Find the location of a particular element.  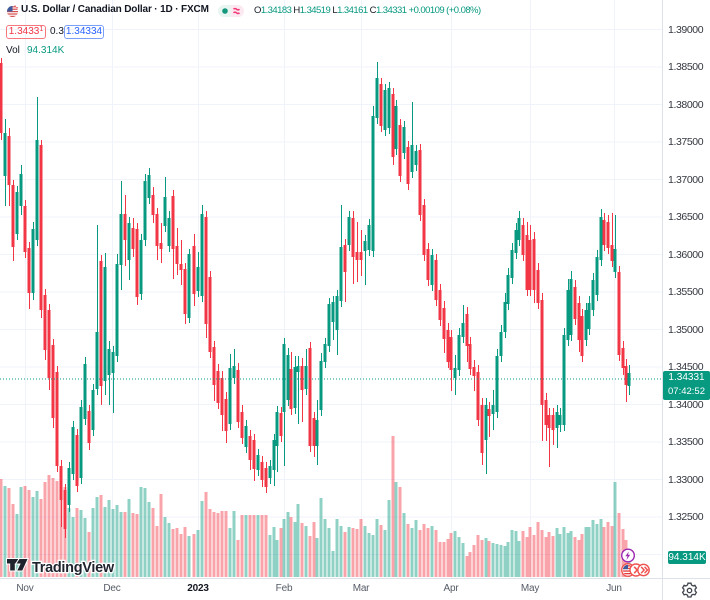

svg-text: TradingView is located at coordinates (73, 568).